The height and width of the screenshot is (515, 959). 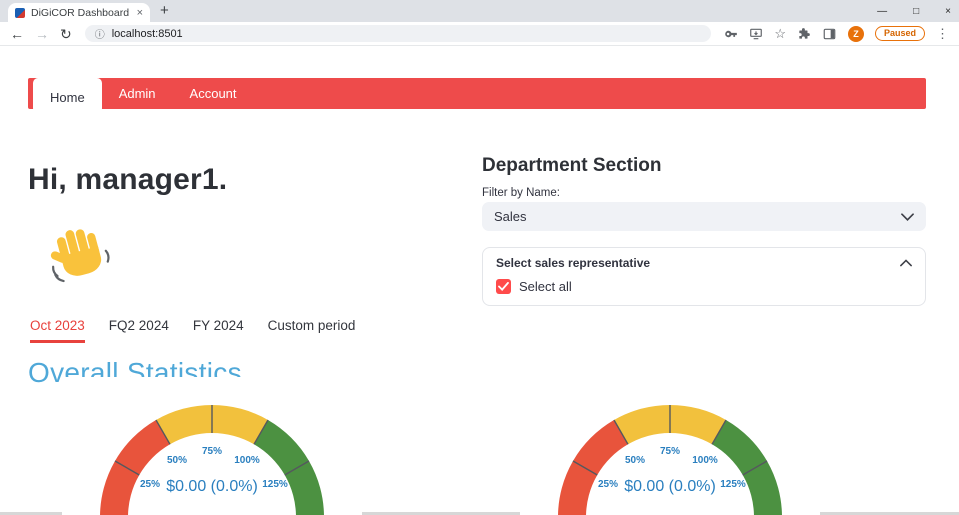 I want to click on gauge-chart-1: 25% 50% 75% 100% 125% $0.00 (0.0%), so click(x=212, y=446).